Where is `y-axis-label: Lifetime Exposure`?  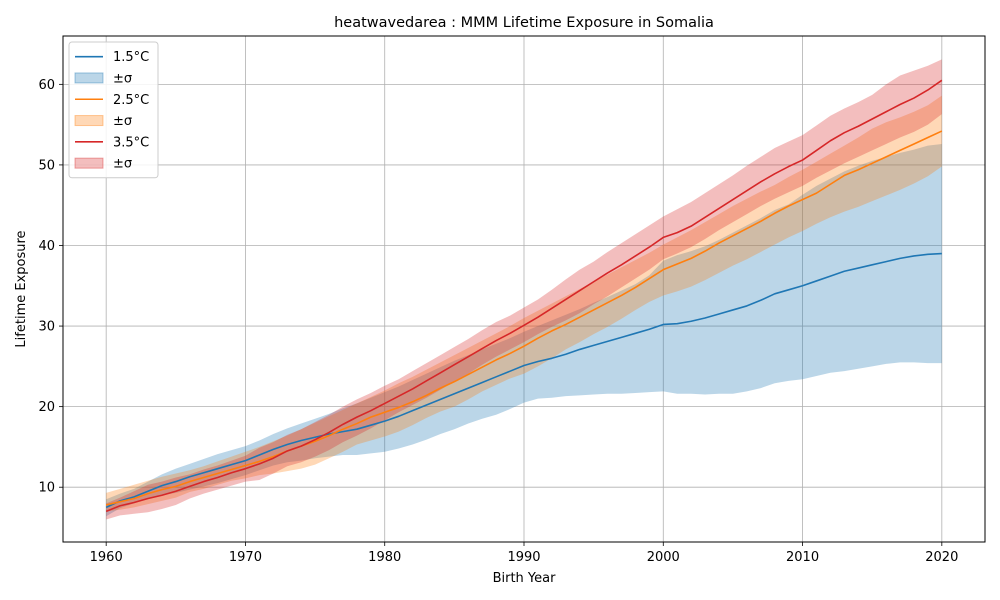 y-axis-label: Lifetime Exposure is located at coordinates (21, 288).